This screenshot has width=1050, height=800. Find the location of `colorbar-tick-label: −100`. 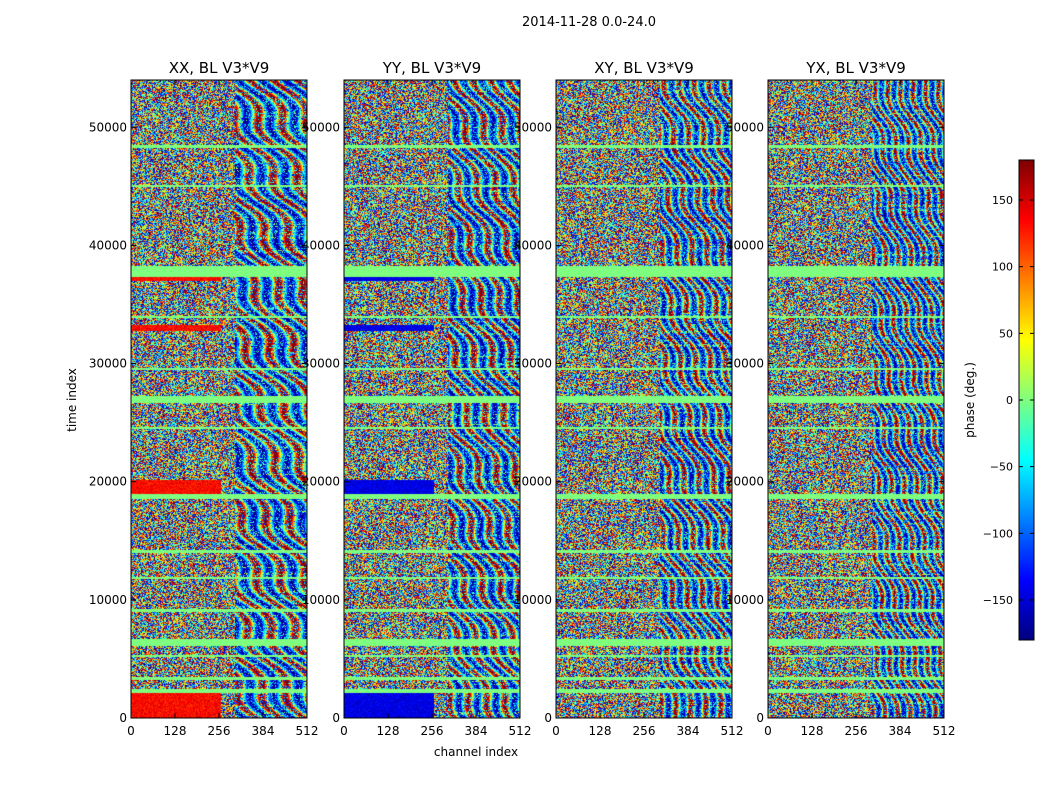

colorbar-tick-label: −100 is located at coordinates (998, 533).